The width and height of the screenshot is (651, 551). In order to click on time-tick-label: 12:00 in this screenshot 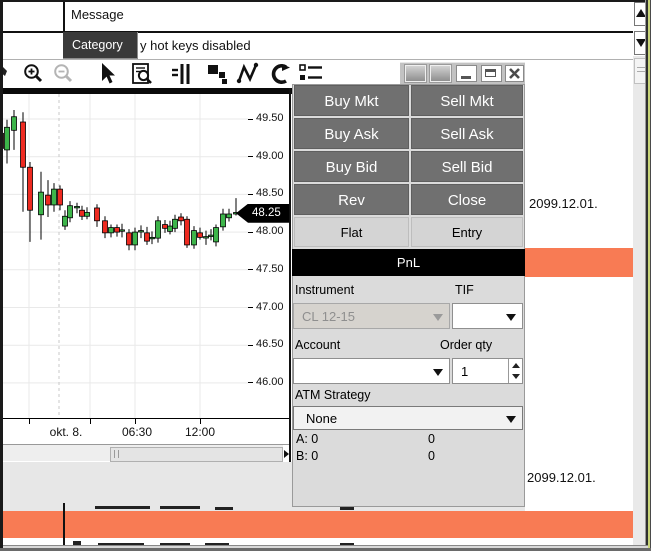, I will do `click(200, 432)`.